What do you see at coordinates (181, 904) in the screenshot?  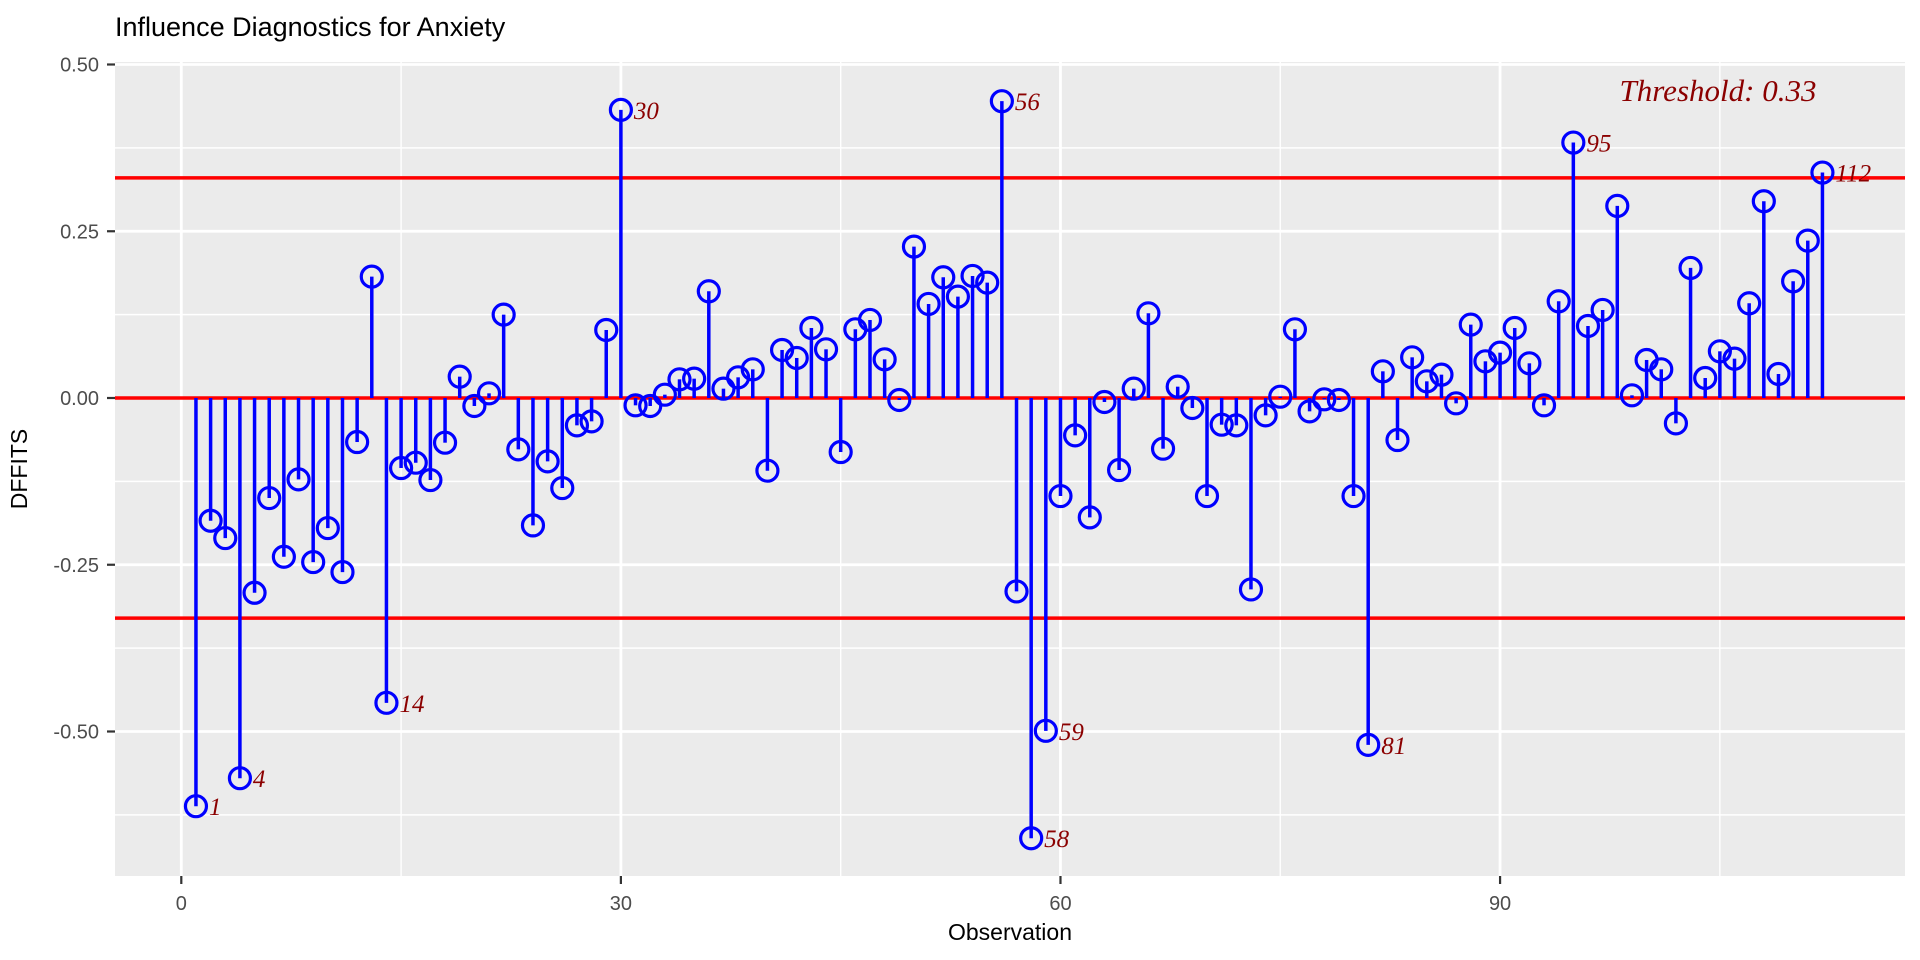 I see `x-tick-label: 0` at bounding box center [181, 904].